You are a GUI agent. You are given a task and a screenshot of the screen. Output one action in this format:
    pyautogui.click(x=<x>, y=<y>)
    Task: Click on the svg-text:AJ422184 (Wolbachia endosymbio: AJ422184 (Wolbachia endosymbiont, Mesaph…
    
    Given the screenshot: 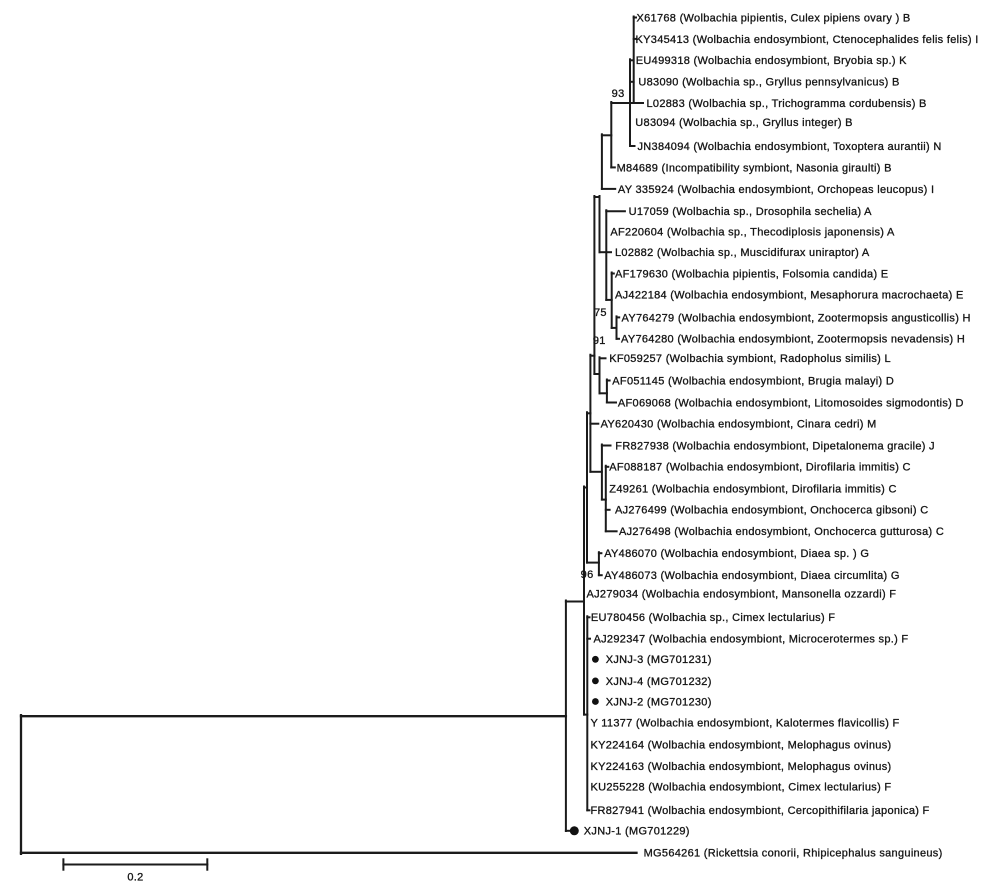 What is the action you would take?
    pyautogui.click(x=789, y=295)
    